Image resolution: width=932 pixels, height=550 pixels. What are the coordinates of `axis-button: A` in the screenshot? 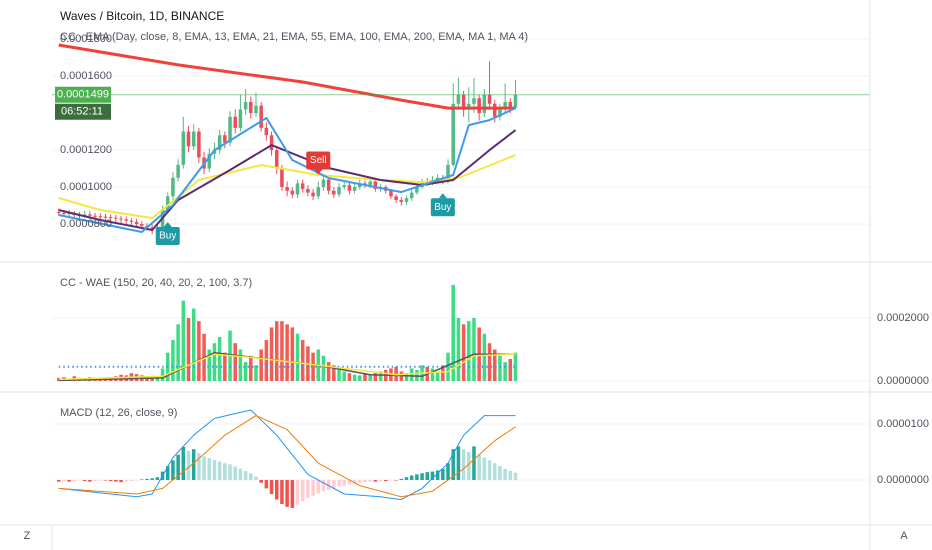 It's located at (904, 536).